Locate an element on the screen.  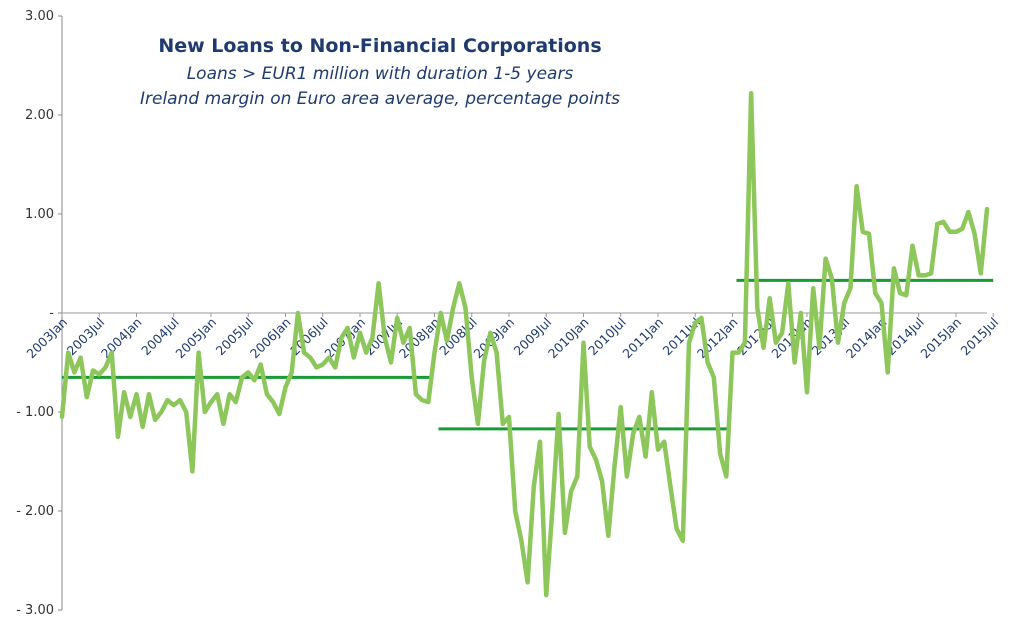
x-tick-label: 2006Jan is located at coordinates (270, 338).